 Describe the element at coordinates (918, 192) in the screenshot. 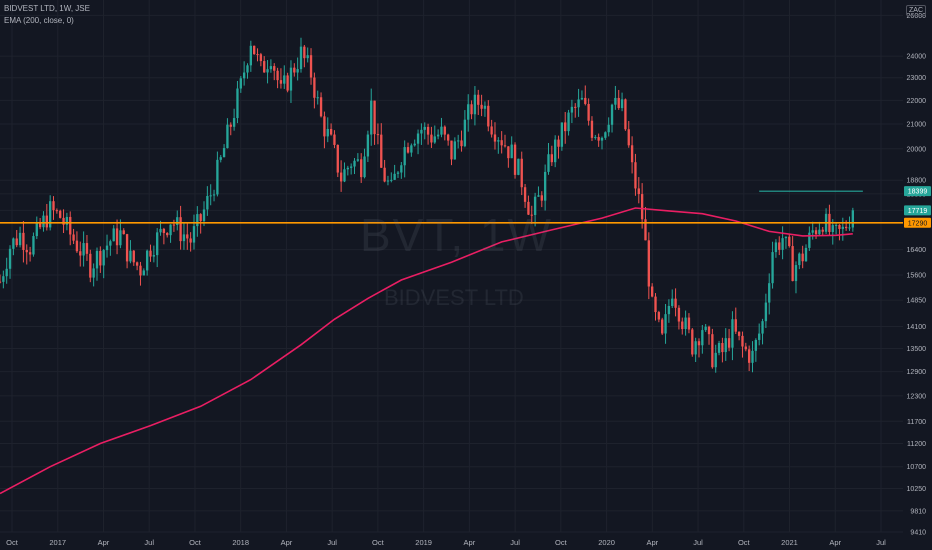

I see `price-tag-label: 18399` at that location.